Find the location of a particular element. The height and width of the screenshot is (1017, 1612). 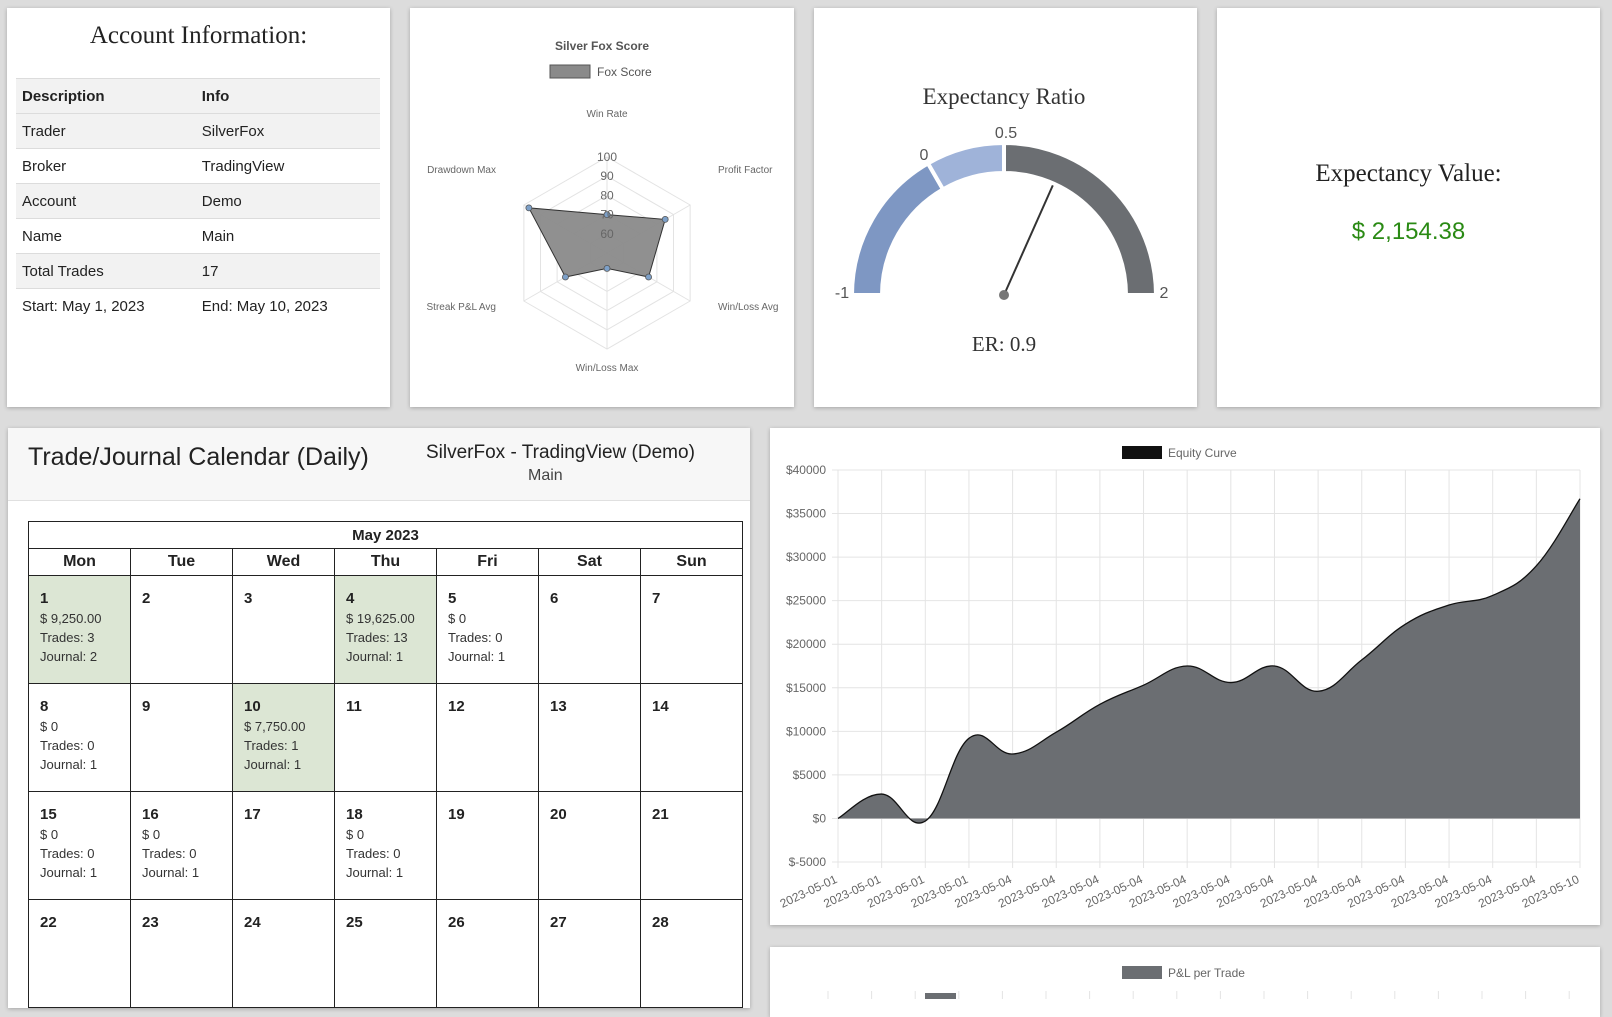

weekday-header: Thu is located at coordinates (385, 562).